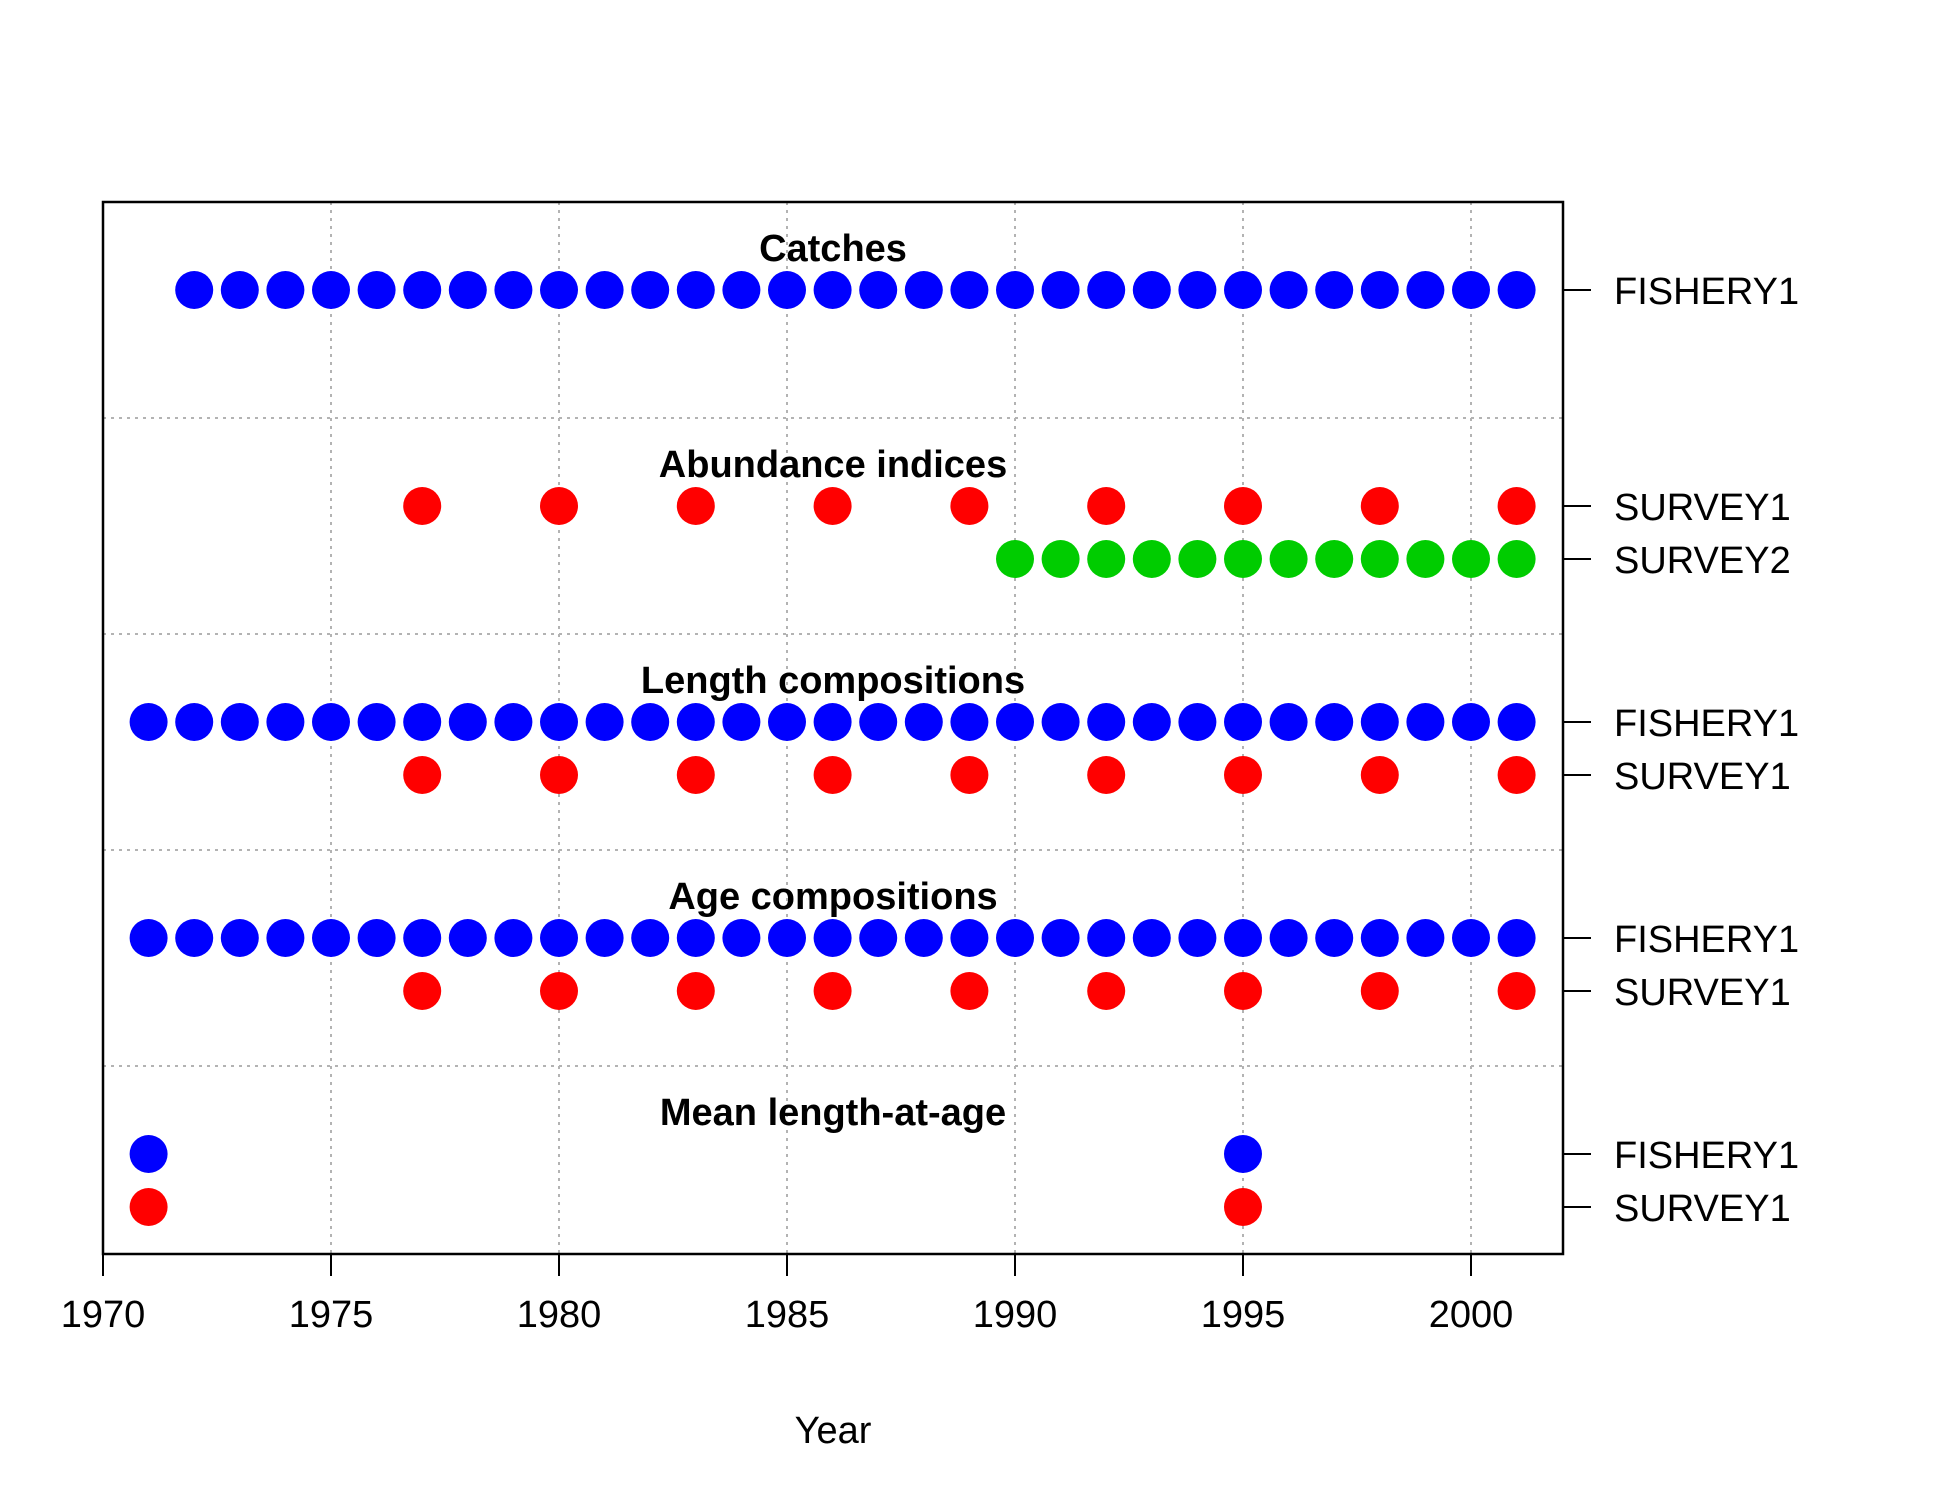  I want to click on section-title: Catches, so click(833, 249).